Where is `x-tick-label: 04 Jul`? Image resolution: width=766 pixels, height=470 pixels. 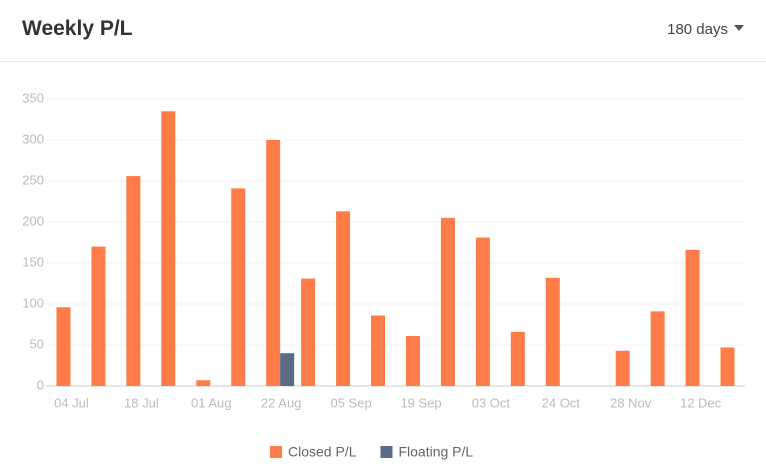
x-tick-label: 04 Jul is located at coordinates (71, 402).